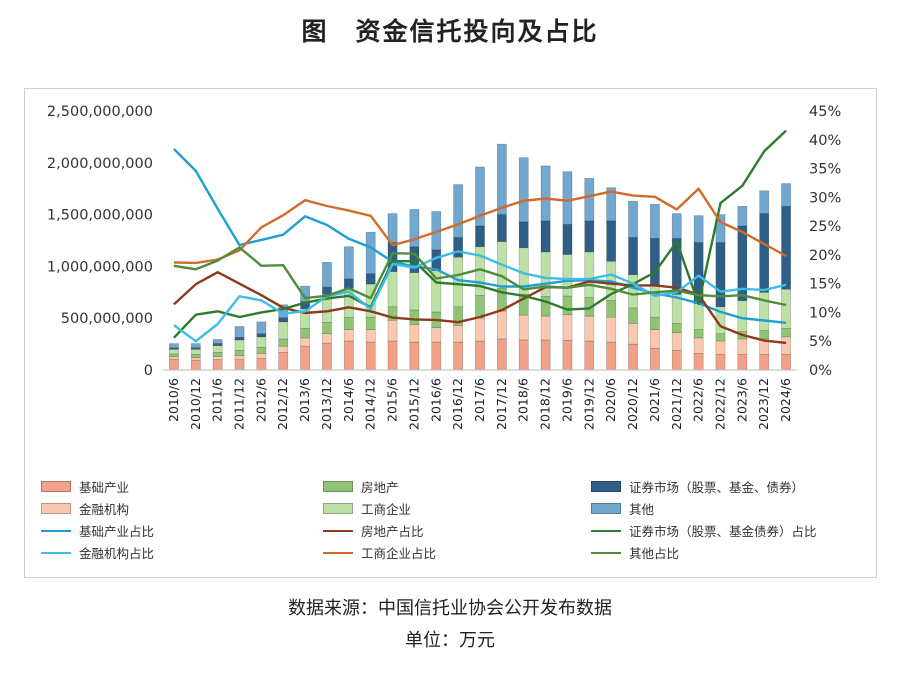 This screenshot has width=900, height=673. What do you see at coordinates (195, 404) in the screenshot?
I see `x-tick-label: 2010/12` at bounding box center [195, 404].